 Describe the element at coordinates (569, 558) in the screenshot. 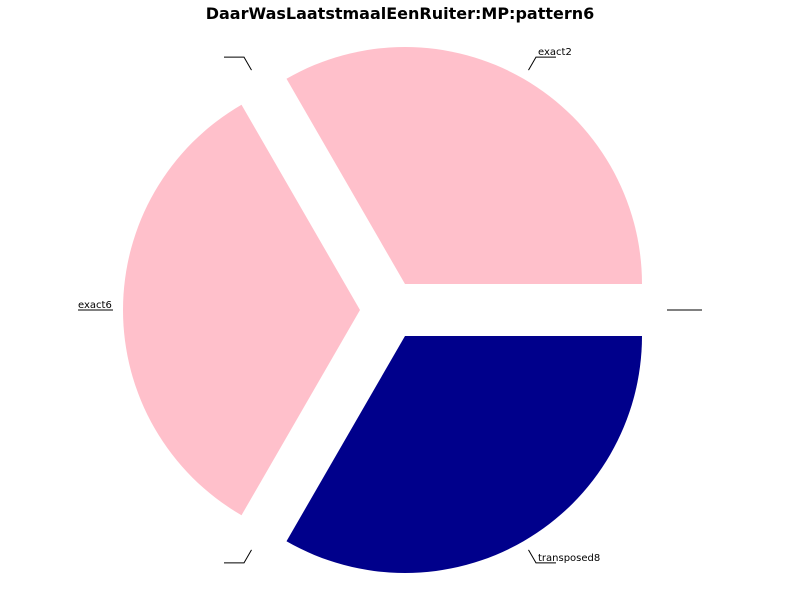

I see `slice-label-transposed8: transposed8` at that location.